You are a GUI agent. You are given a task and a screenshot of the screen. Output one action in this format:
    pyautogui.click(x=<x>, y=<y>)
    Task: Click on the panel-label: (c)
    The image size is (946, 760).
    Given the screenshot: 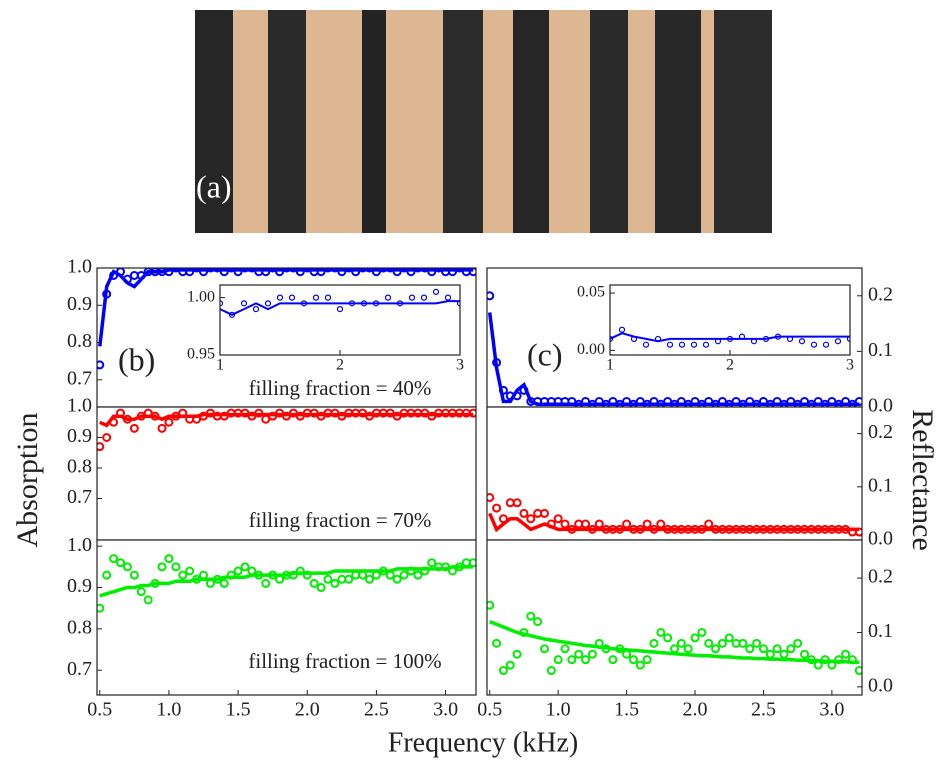 What is the action you would take?
    pyautogui.click(x=545, y=354)
    